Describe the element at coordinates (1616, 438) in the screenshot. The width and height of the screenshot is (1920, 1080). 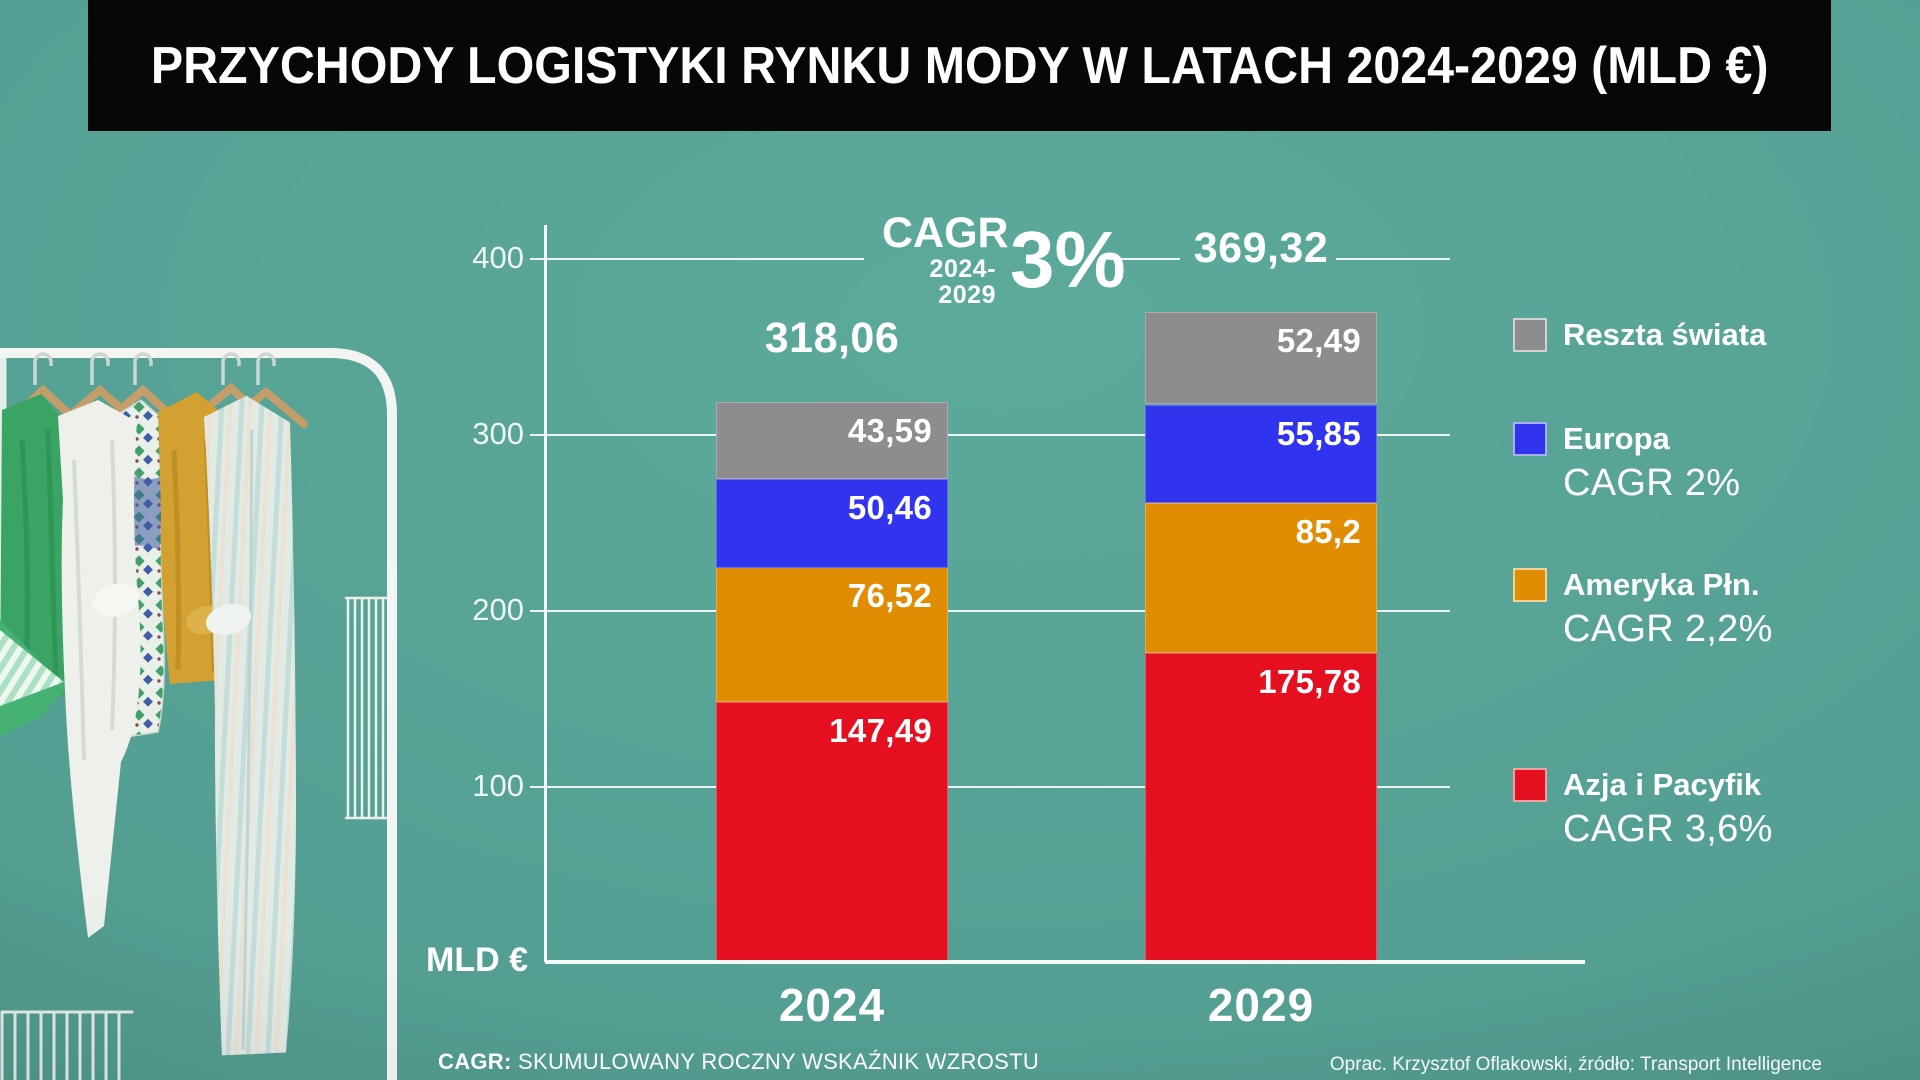
I see `legend-label: Europa` at that location.